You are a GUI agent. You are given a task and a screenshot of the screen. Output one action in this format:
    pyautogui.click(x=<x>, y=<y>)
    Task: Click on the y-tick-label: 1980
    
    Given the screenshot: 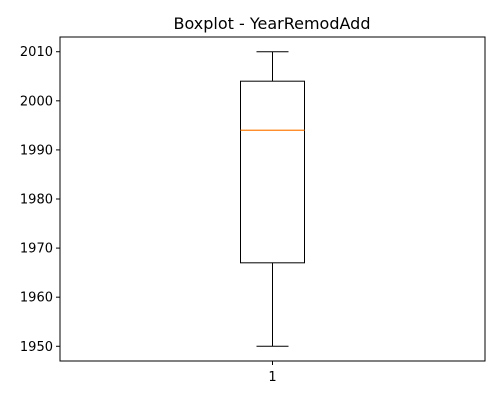 What is the action you would take?
    pyautogui.click(x=36, y=200)
    